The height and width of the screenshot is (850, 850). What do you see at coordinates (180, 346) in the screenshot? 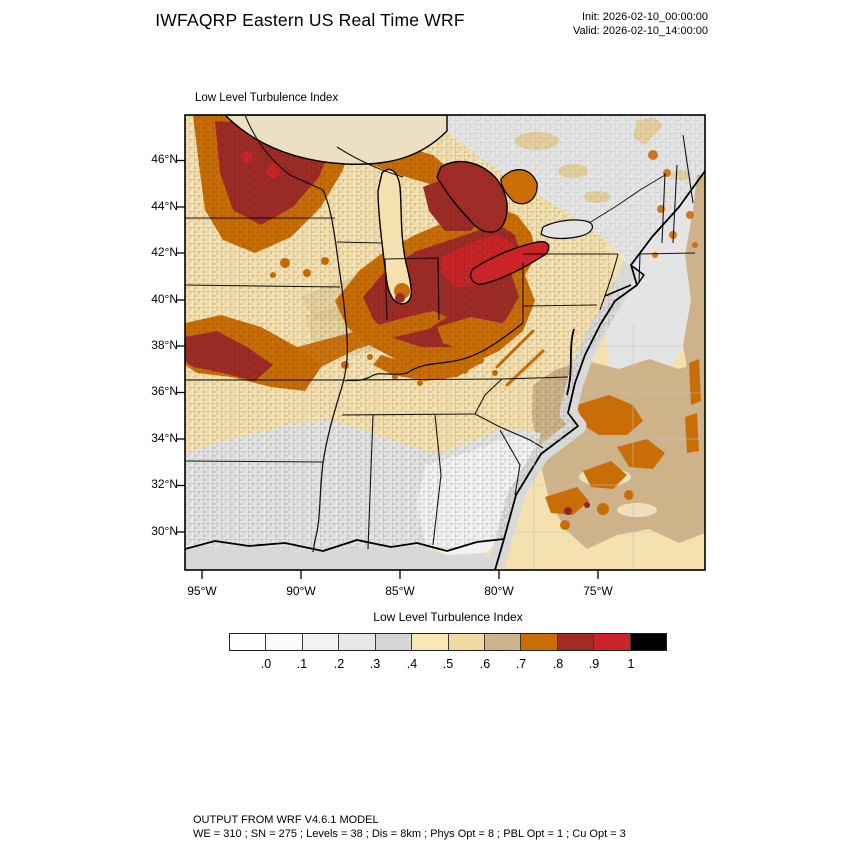
I see `lat-tick-marks` at bounding box center [180, 346].